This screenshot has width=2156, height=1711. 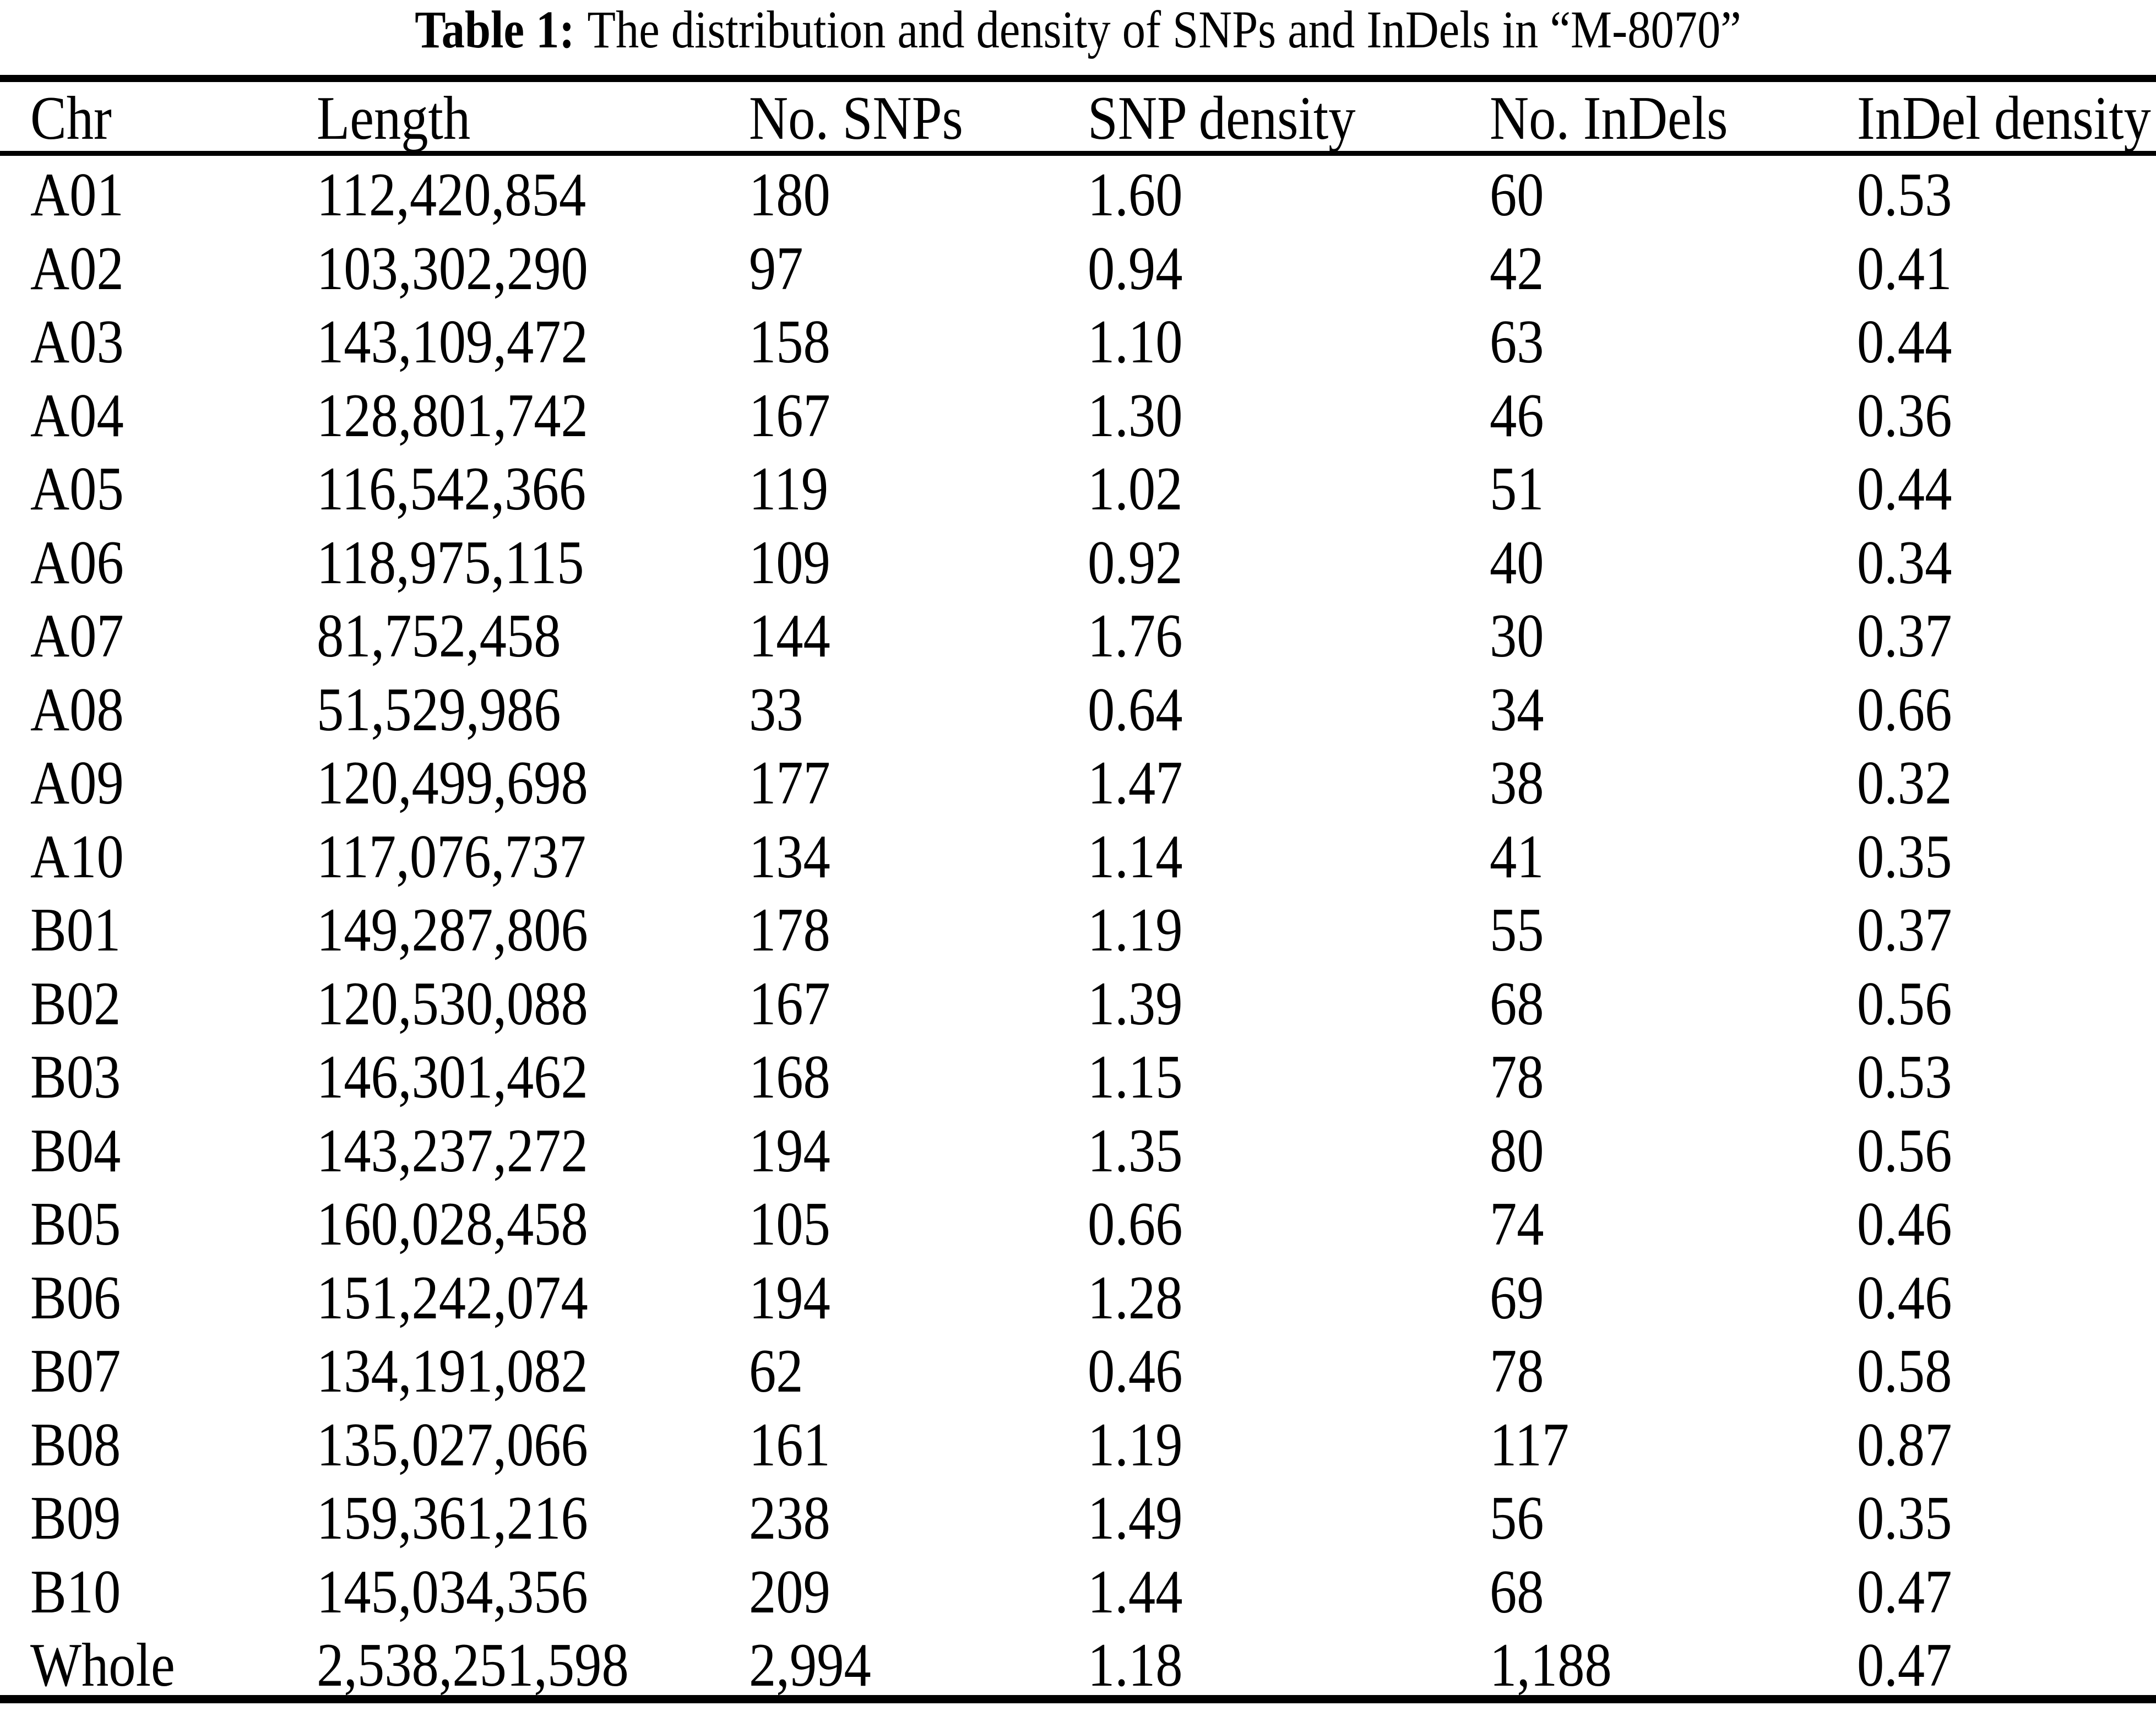 What do you see at coordinates (1135, 1004) in the screenshot?
I see `cell-value: 1.39` at bounding box center [1135, 1004].